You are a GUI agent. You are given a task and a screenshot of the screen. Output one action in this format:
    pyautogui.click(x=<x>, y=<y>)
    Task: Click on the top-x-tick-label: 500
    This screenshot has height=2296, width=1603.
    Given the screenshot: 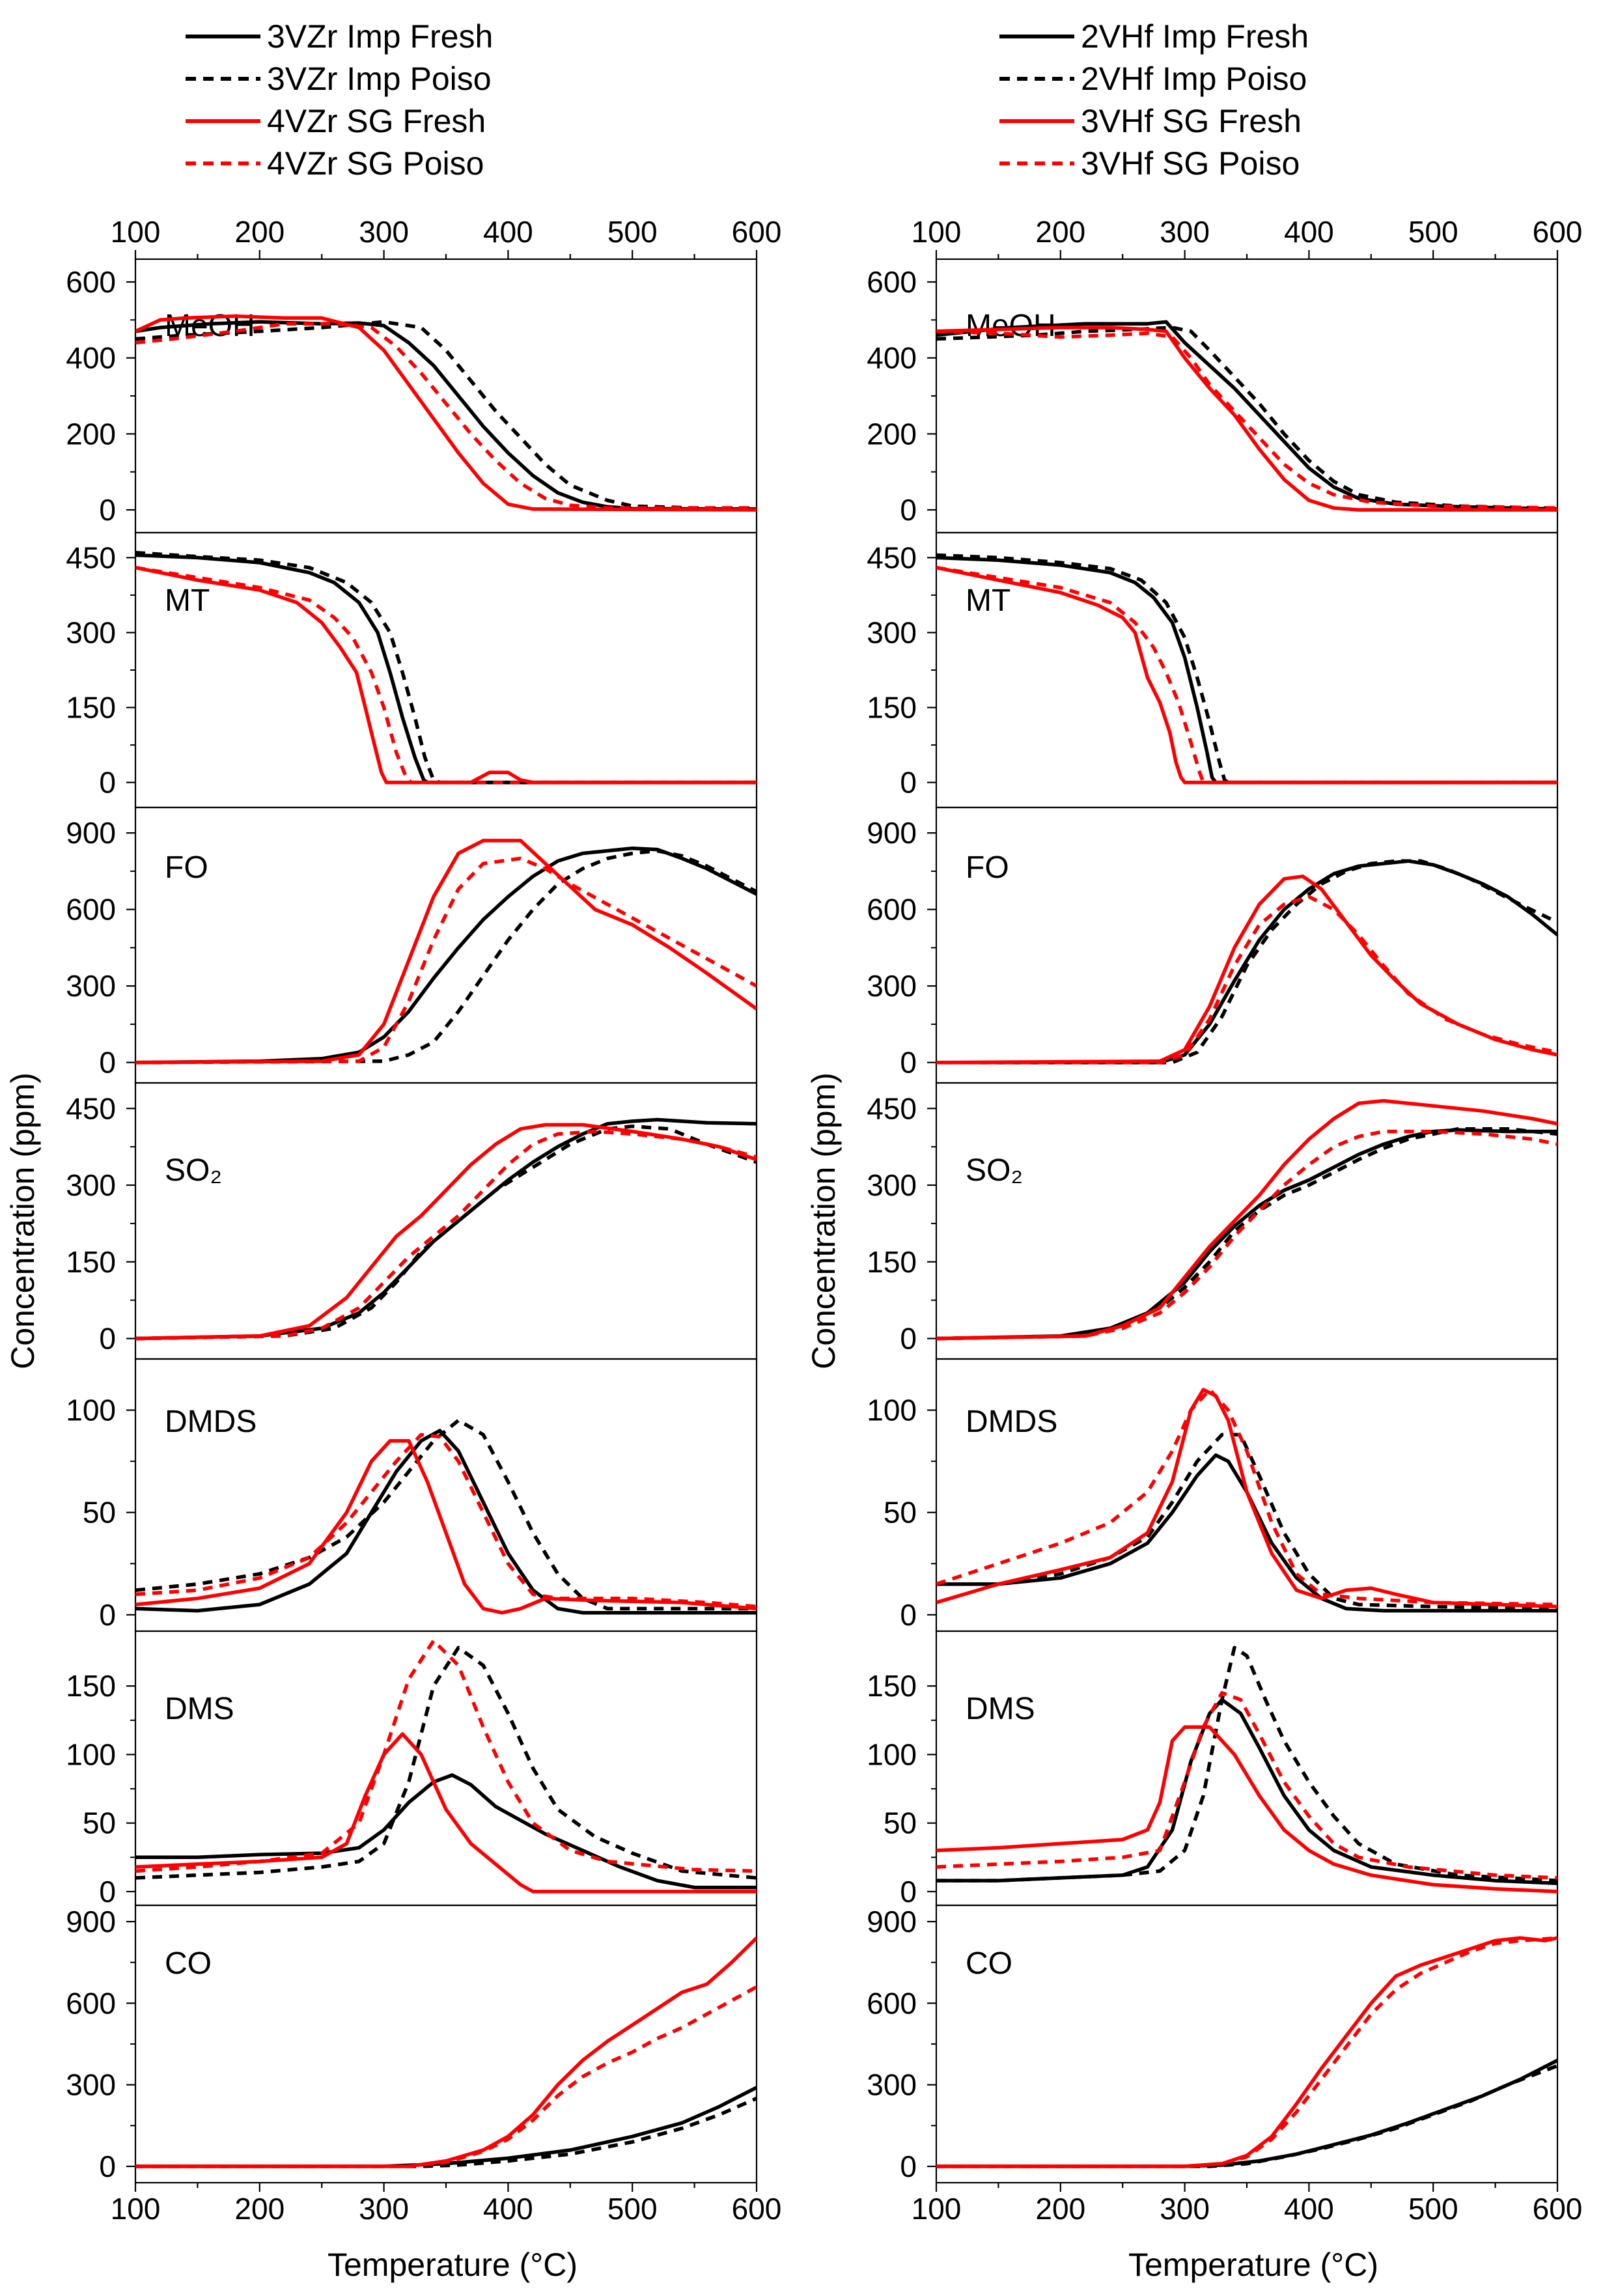 What is the action you would take?
    pyautogui.click(x=632, y=232)
    